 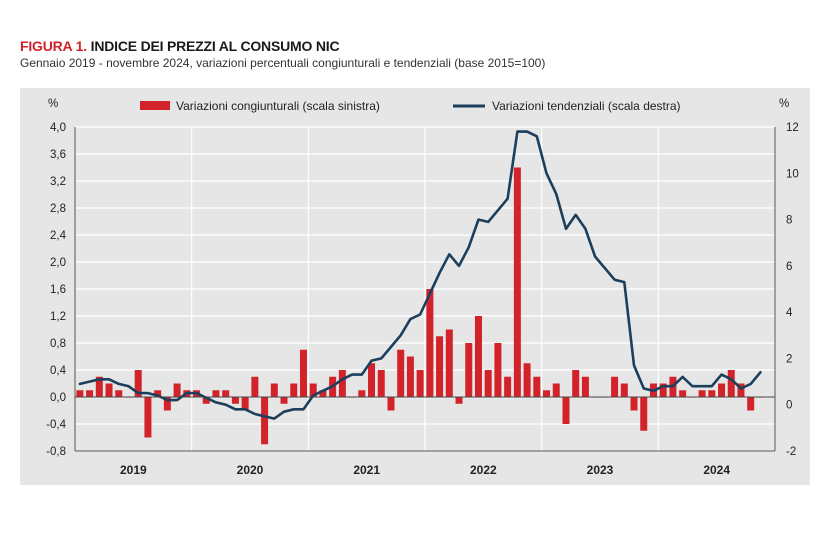 I want to click on figure-title: INDICE DEI PREZZI AL CONSUMO NIC, so click(x=215, y=46).